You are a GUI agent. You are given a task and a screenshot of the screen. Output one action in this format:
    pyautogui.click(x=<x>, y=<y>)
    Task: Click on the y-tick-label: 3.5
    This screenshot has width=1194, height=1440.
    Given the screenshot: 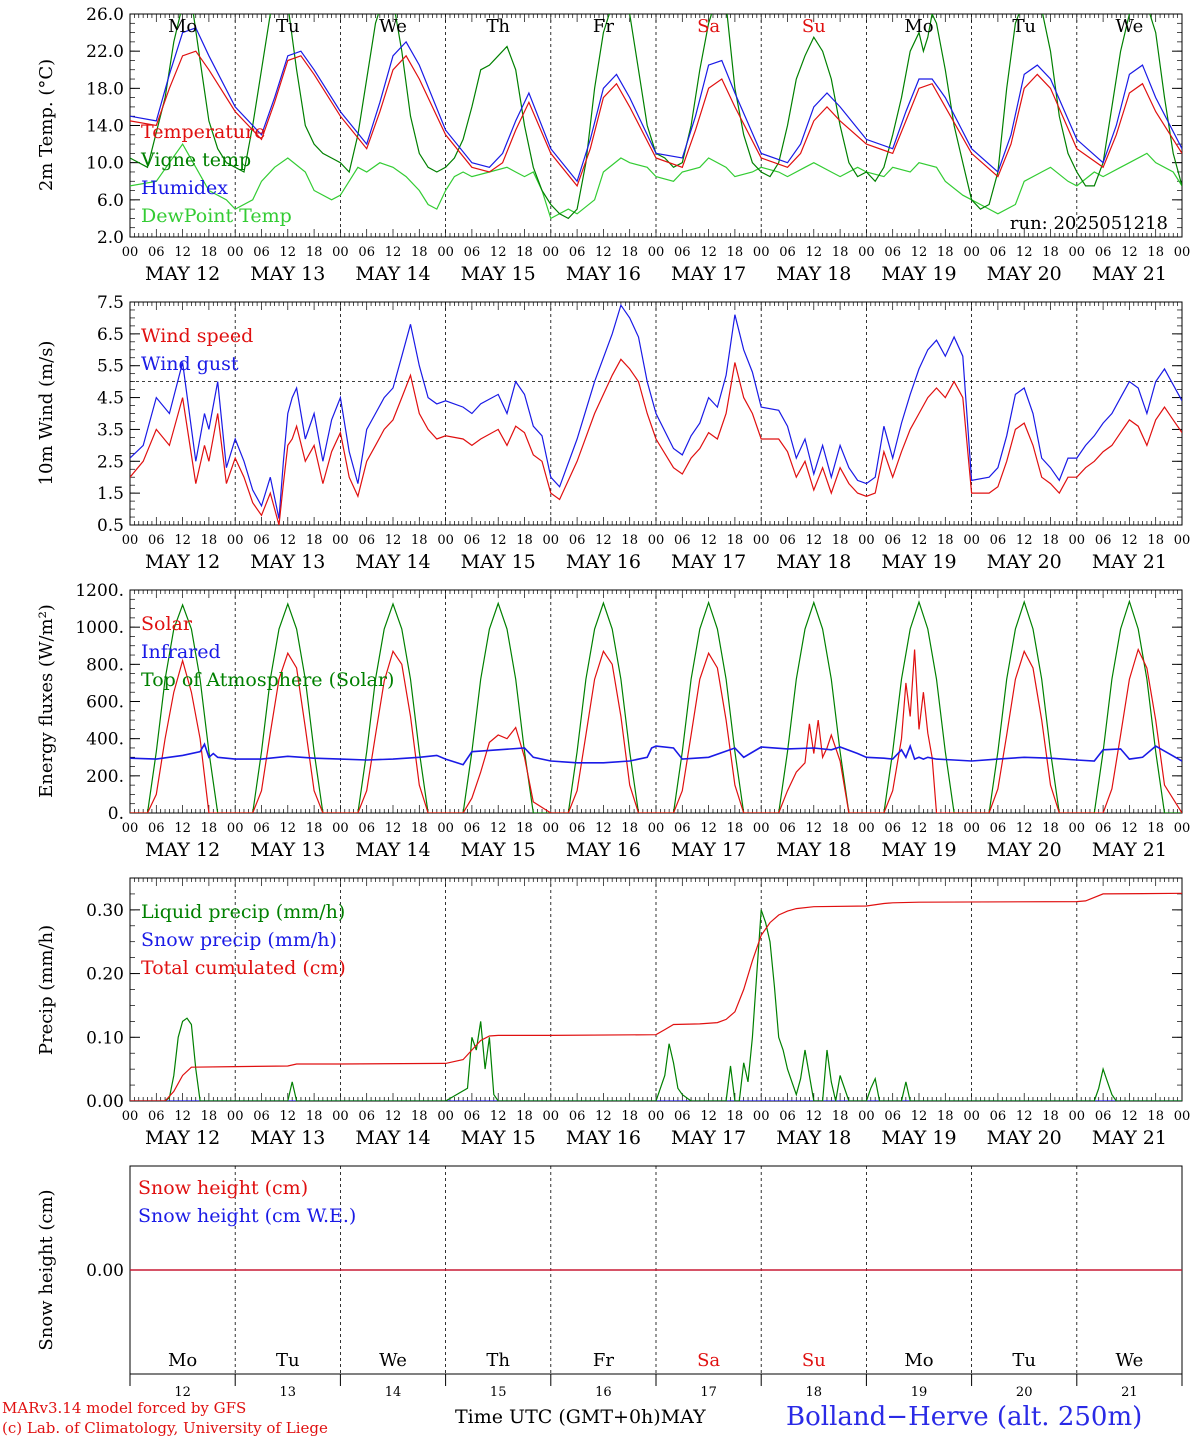 What is the action you would take?
    pyautogui.click(x=110, y=430)
    